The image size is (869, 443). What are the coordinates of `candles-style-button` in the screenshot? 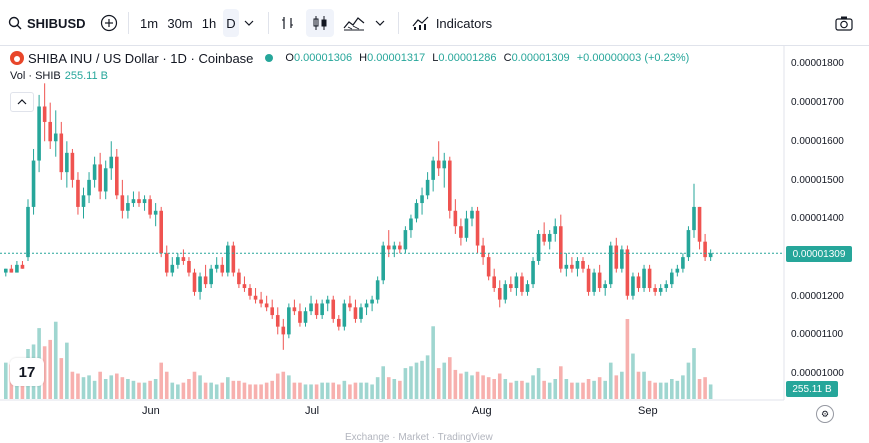 It's located at (320, 23).